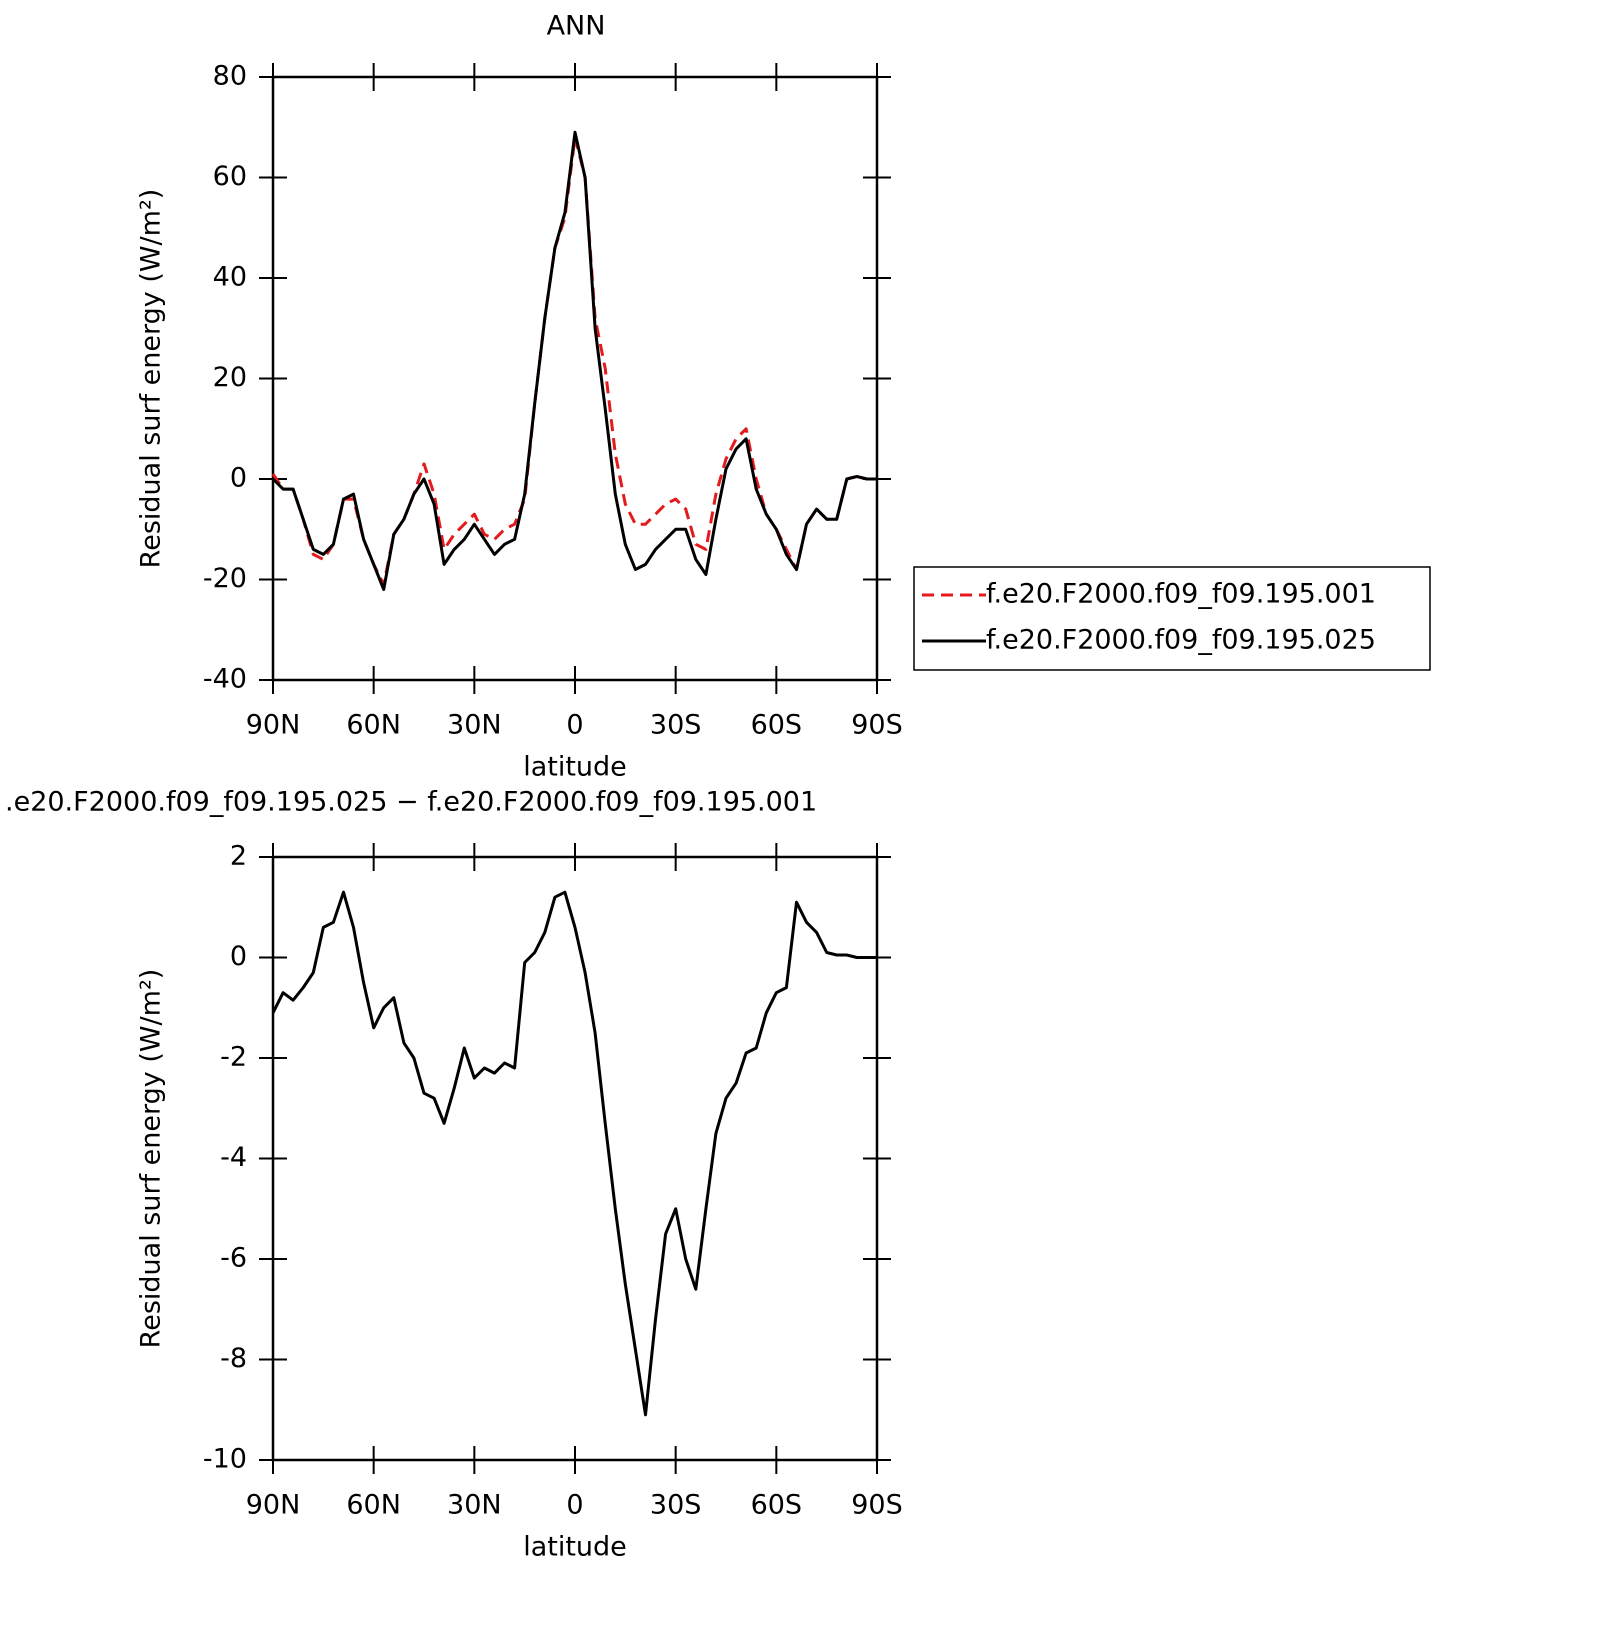  What do you see at coordinates (1181, 640) in the screenshot?
I see `legend-label: f.e20.F2000.f09_f09.195.025` at bounding box center [1181, 640].